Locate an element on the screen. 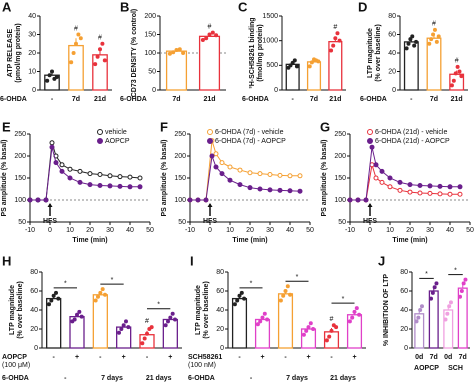 The width and height of the screenshot is (474, 390). y-tick-label: 200 is located at coordinates (340, 156).